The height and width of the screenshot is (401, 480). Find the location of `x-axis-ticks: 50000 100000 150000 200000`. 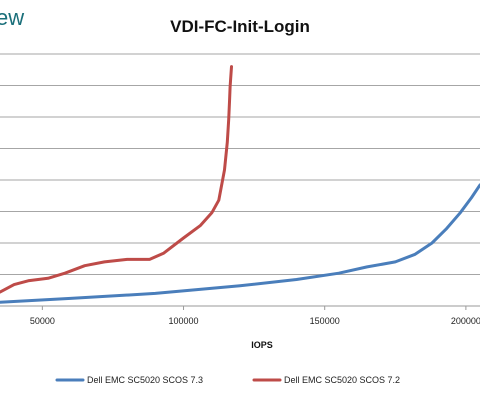

x-axis-ticks: 50000 100000 150000 200000 is located at coordinates (255, 316).